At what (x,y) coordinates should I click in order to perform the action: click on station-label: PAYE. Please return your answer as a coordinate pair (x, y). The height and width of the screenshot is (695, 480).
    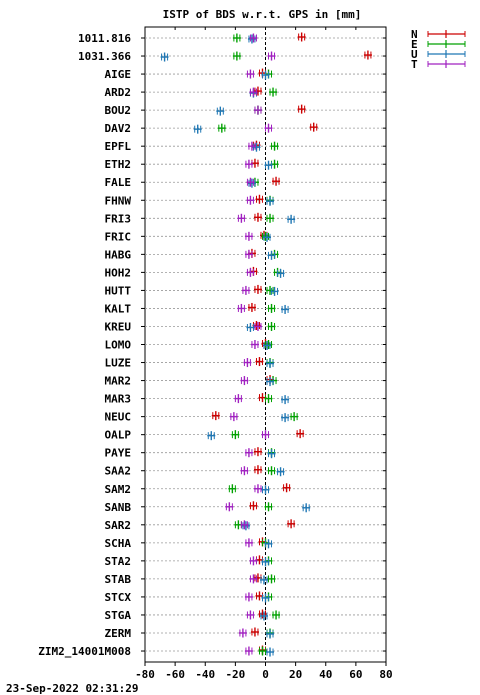
    Looking at the image, I should click on (118, 453).